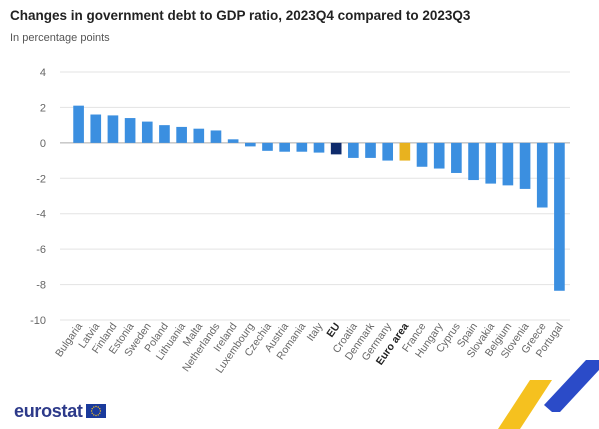 Image resolution: width=599 pixels, height=429 pixels. I want to click on bar-greece, so click(542, 175).